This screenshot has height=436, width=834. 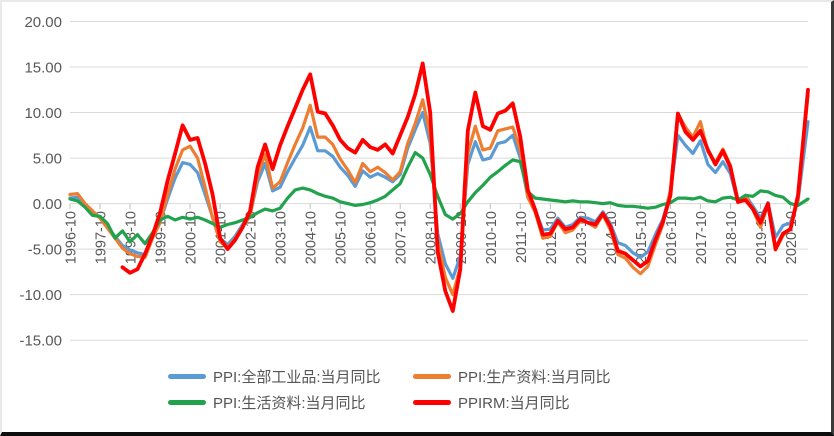 I want to click on x-axis-label: 2002-10, so click(x=252, y=237).